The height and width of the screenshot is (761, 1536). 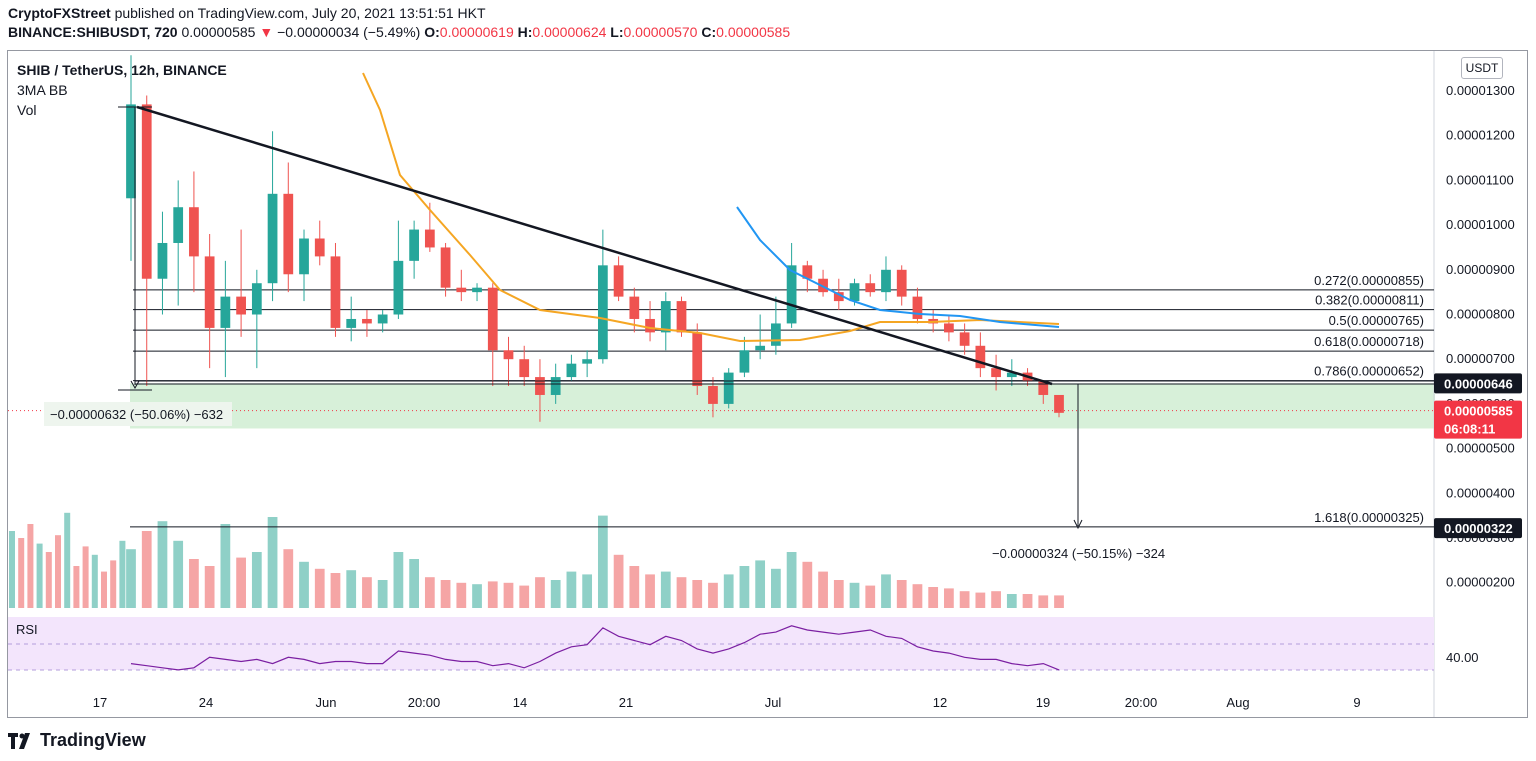 I want to click on time-tick-label: 20:00, so click(x=424, y=702).